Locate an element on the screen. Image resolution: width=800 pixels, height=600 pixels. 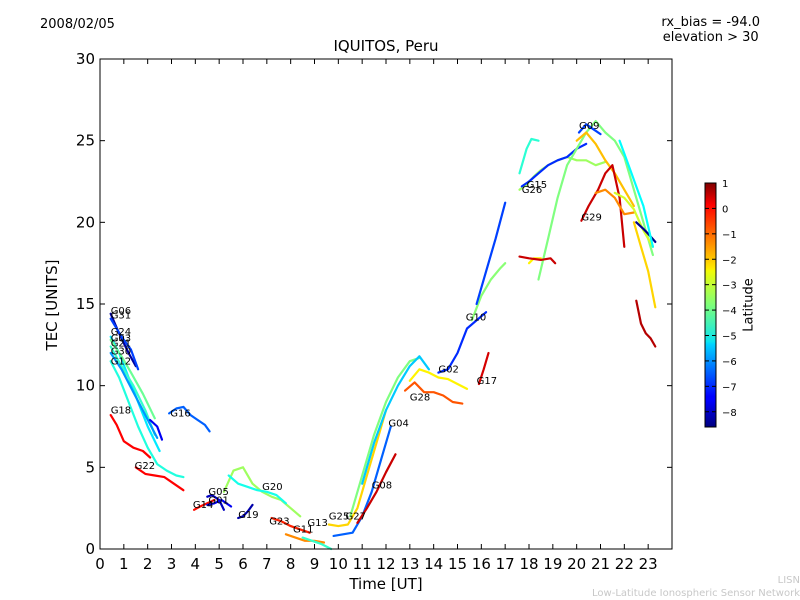
series-line-g29c is located at coordinates (634, 219).